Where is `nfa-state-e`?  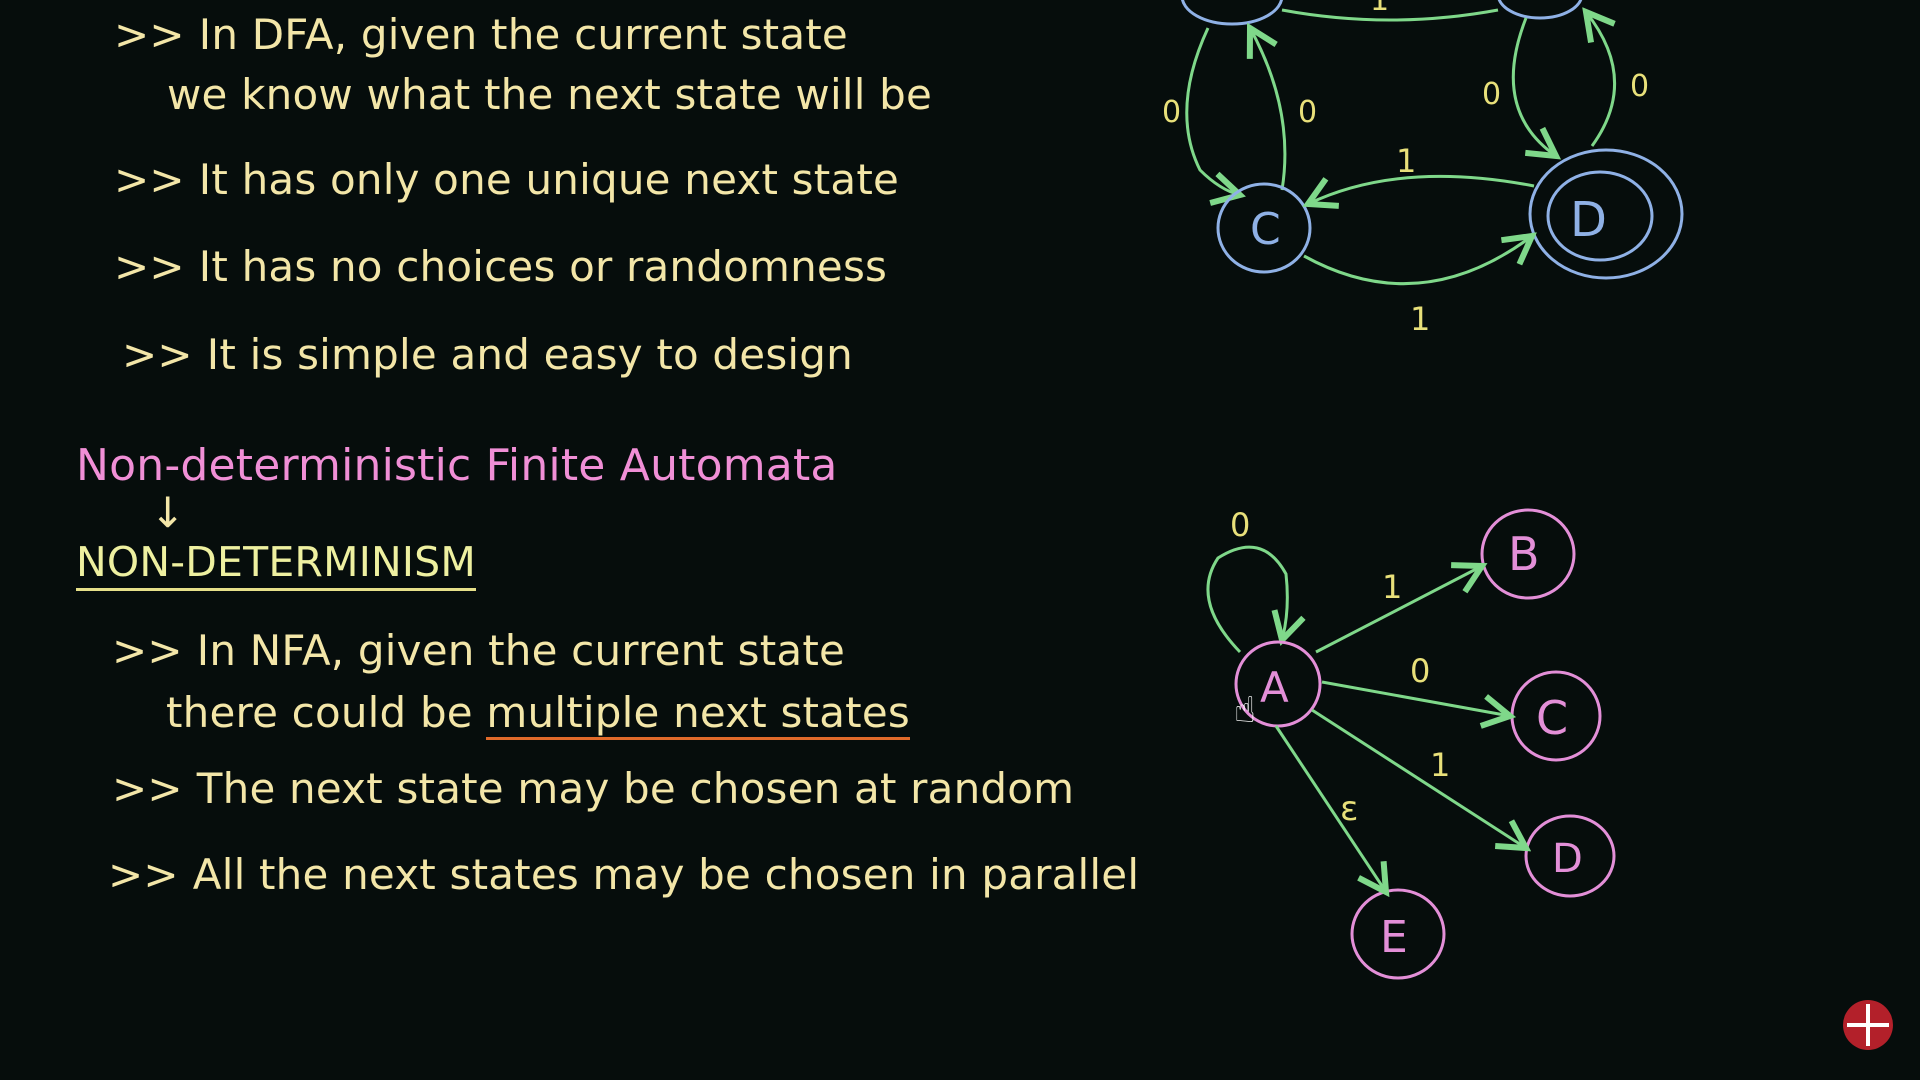 nfa-state-e is located at coordinates (1398, 934).